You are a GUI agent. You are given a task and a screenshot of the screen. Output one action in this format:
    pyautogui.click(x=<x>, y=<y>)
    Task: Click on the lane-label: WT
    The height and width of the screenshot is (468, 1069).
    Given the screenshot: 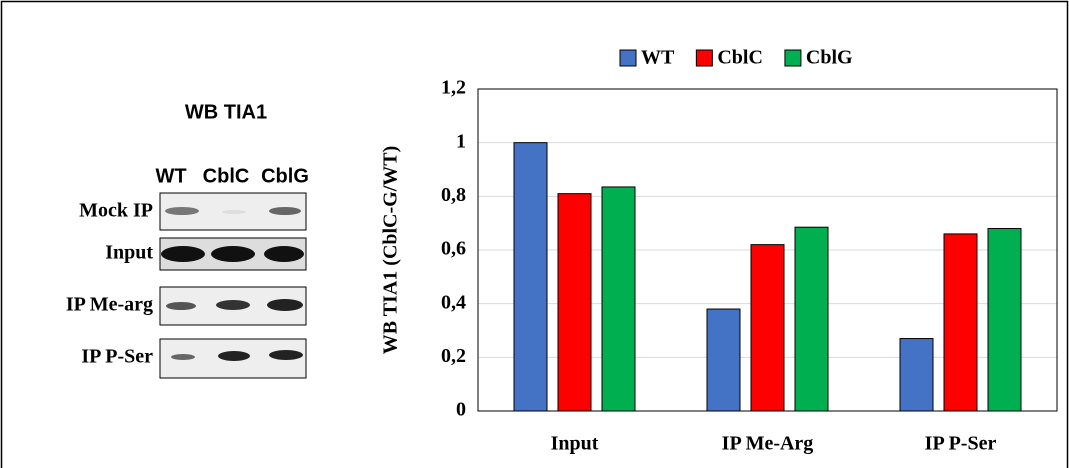 What is the action you would take?
    pyautogui.click(x=170, y=176)
    